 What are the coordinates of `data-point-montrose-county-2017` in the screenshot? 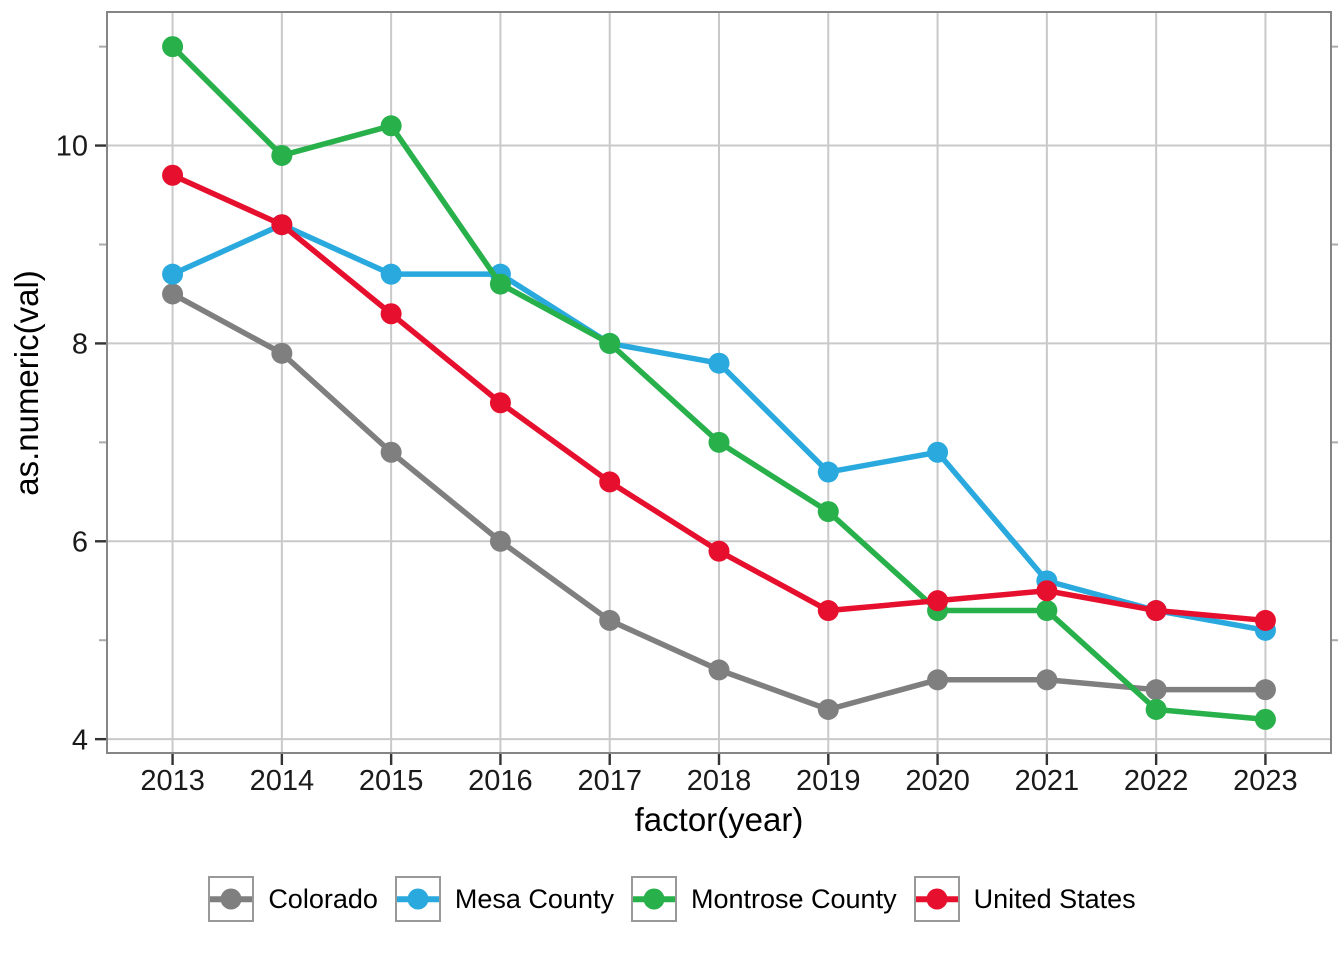 It's located at (610, 343).